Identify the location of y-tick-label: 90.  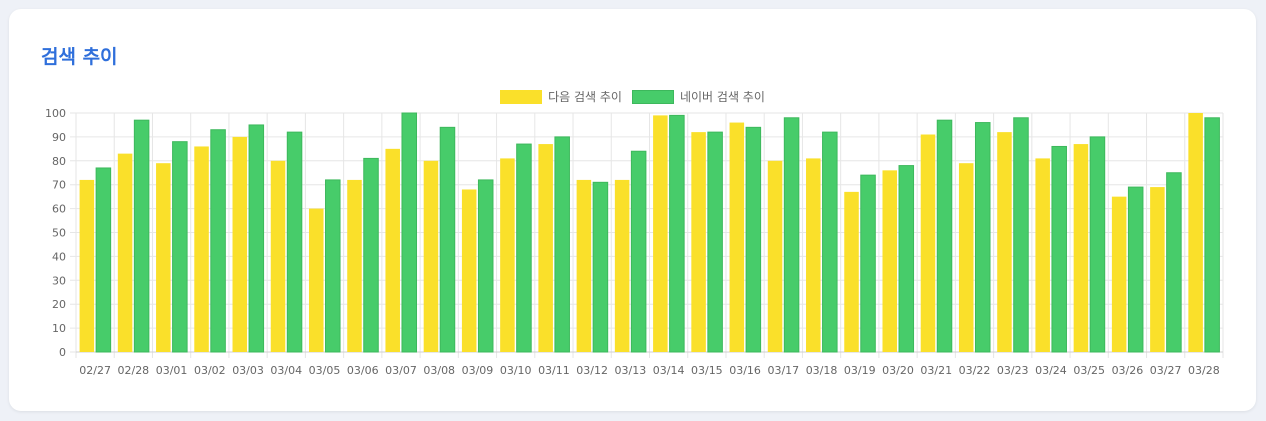
(59, 137).